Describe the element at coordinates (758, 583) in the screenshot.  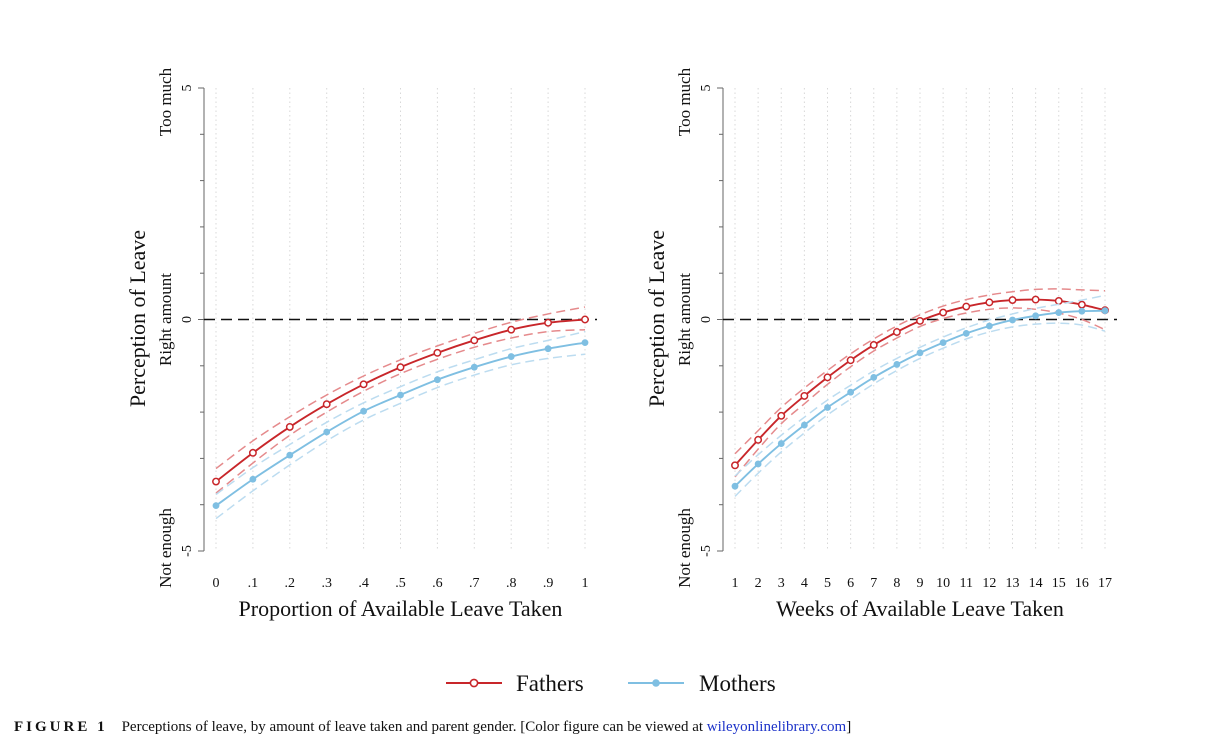
I see `x-tick-label: 2` at that location.